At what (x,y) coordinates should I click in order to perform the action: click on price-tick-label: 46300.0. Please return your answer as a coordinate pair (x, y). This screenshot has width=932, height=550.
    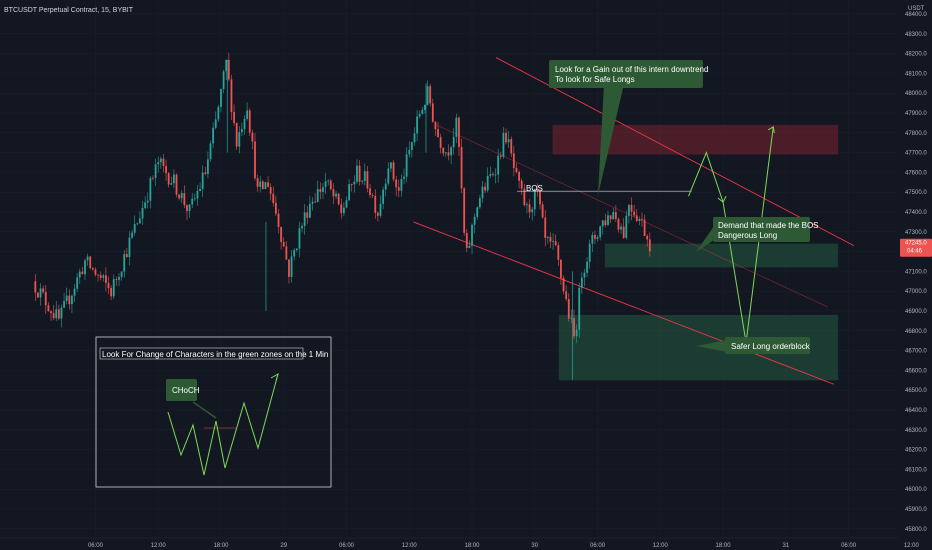
    Looking at the image, I should click on (916, 431).